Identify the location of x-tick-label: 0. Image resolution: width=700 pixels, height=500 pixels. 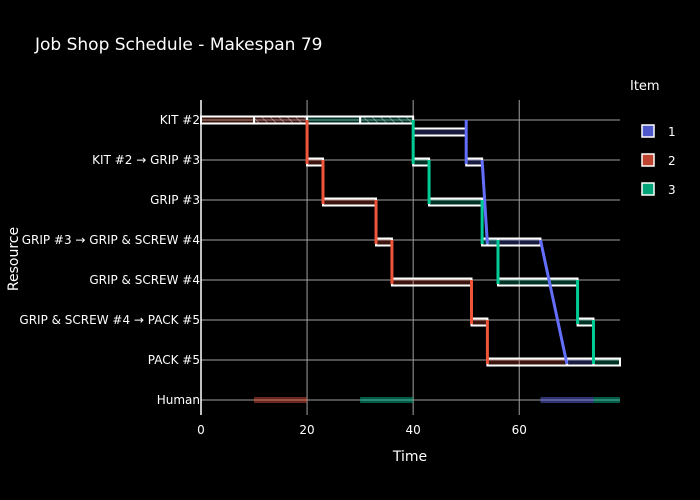
(201, 430).